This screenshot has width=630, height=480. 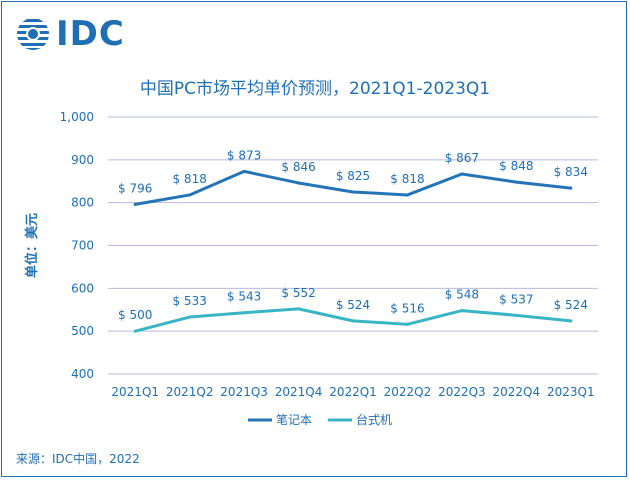 What do you see at coordinates (82, 374) in the screenshot?
I see `y-tick-label: 400` at bounding box center [82, 374].